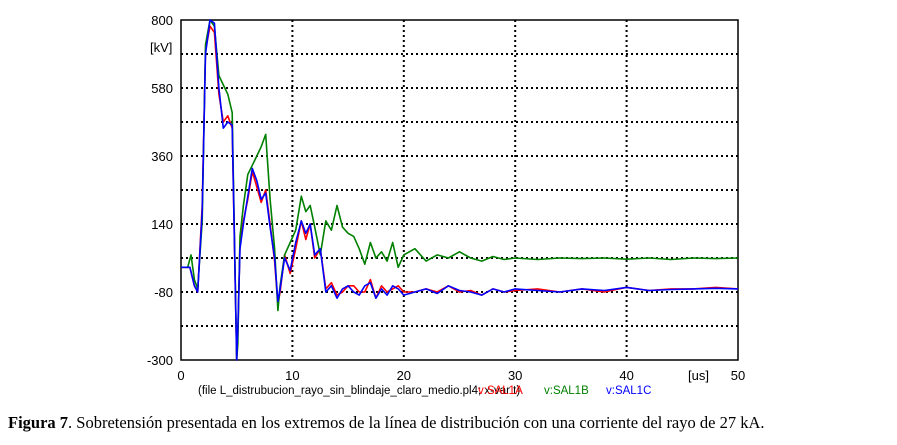  What do you see at coordinates (698, 375) in the screenshot?
I see `x-axis-unit: [us]` at bounding box center [698, 375].